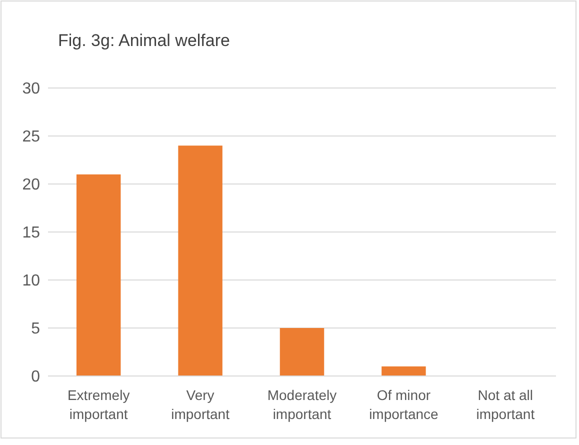  What do you see at coordinates (31, 185) in the screenshot?
I see `y-tick-label: 20` at bounding box center [31, 185].